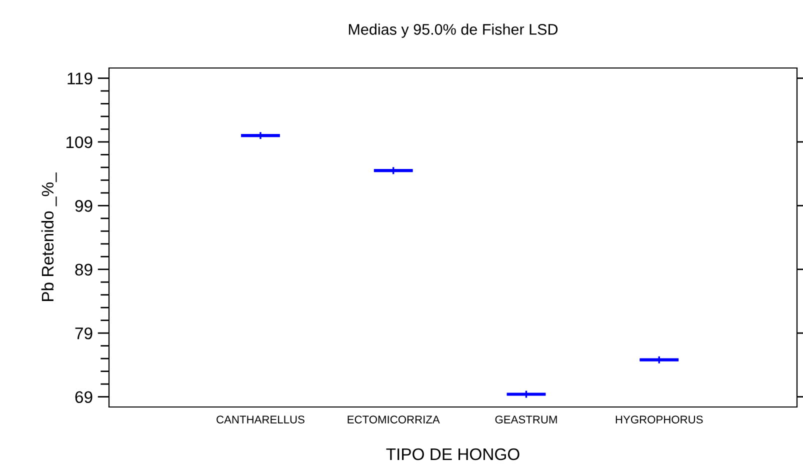 The height and width of the screenshot is (464, 803). Describe the element at coordinates (260, 420) in the screenshot. I see `x-tick-label: CANTHARELLUS` at that location.